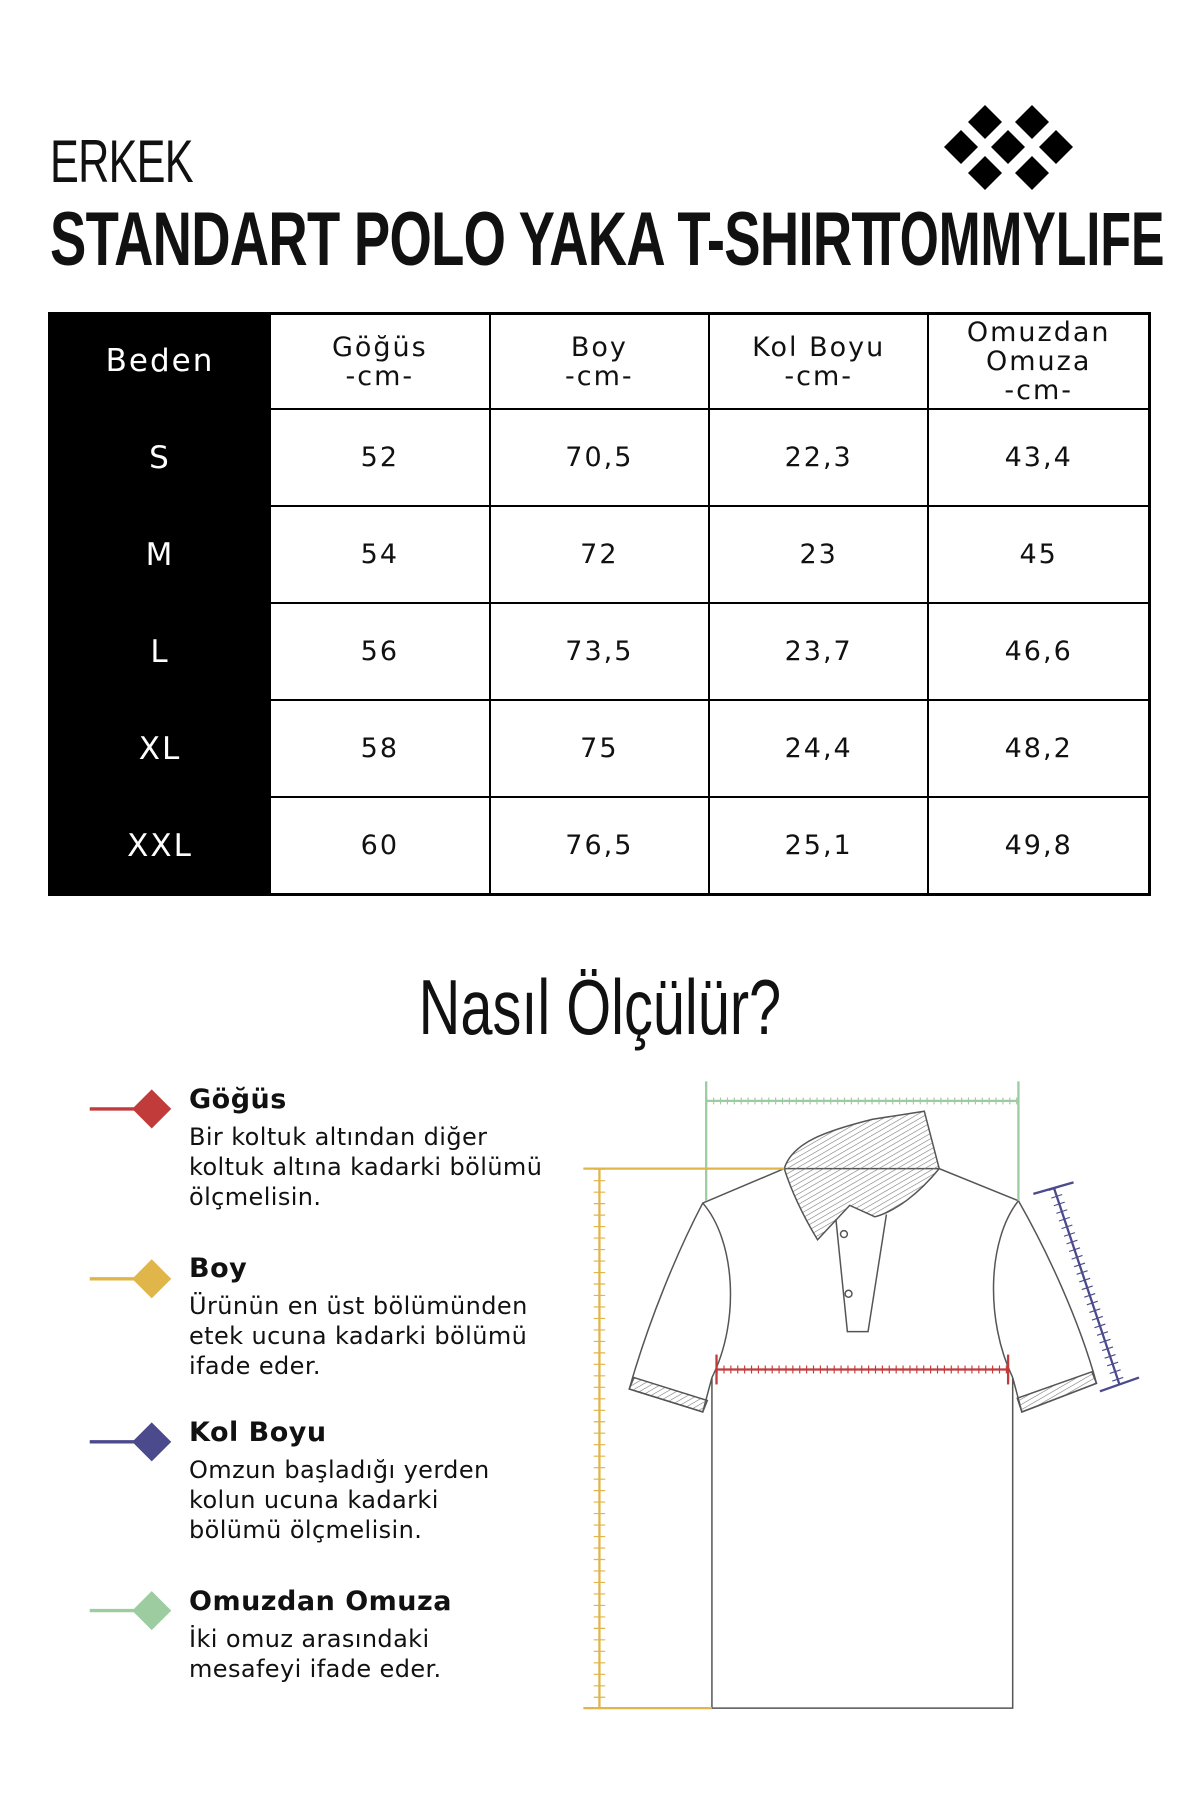 The width and height of the screenshot is (1200, 1800). What do you see at coordinates (238, 1099) in the screenshot?
I see `legend-title: Göğüs` at bounding box center [238, 1099].